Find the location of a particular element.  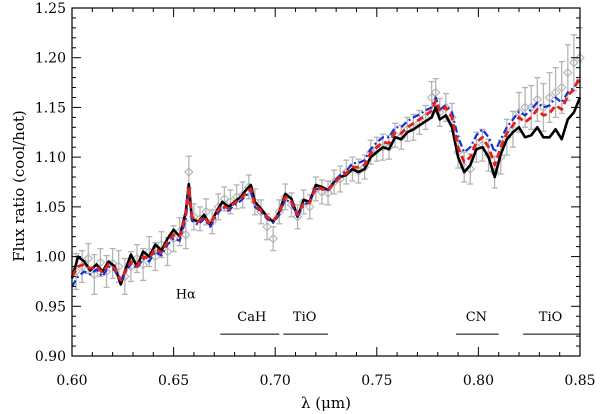

feature-label: CN is located at coordinates (476, 317).